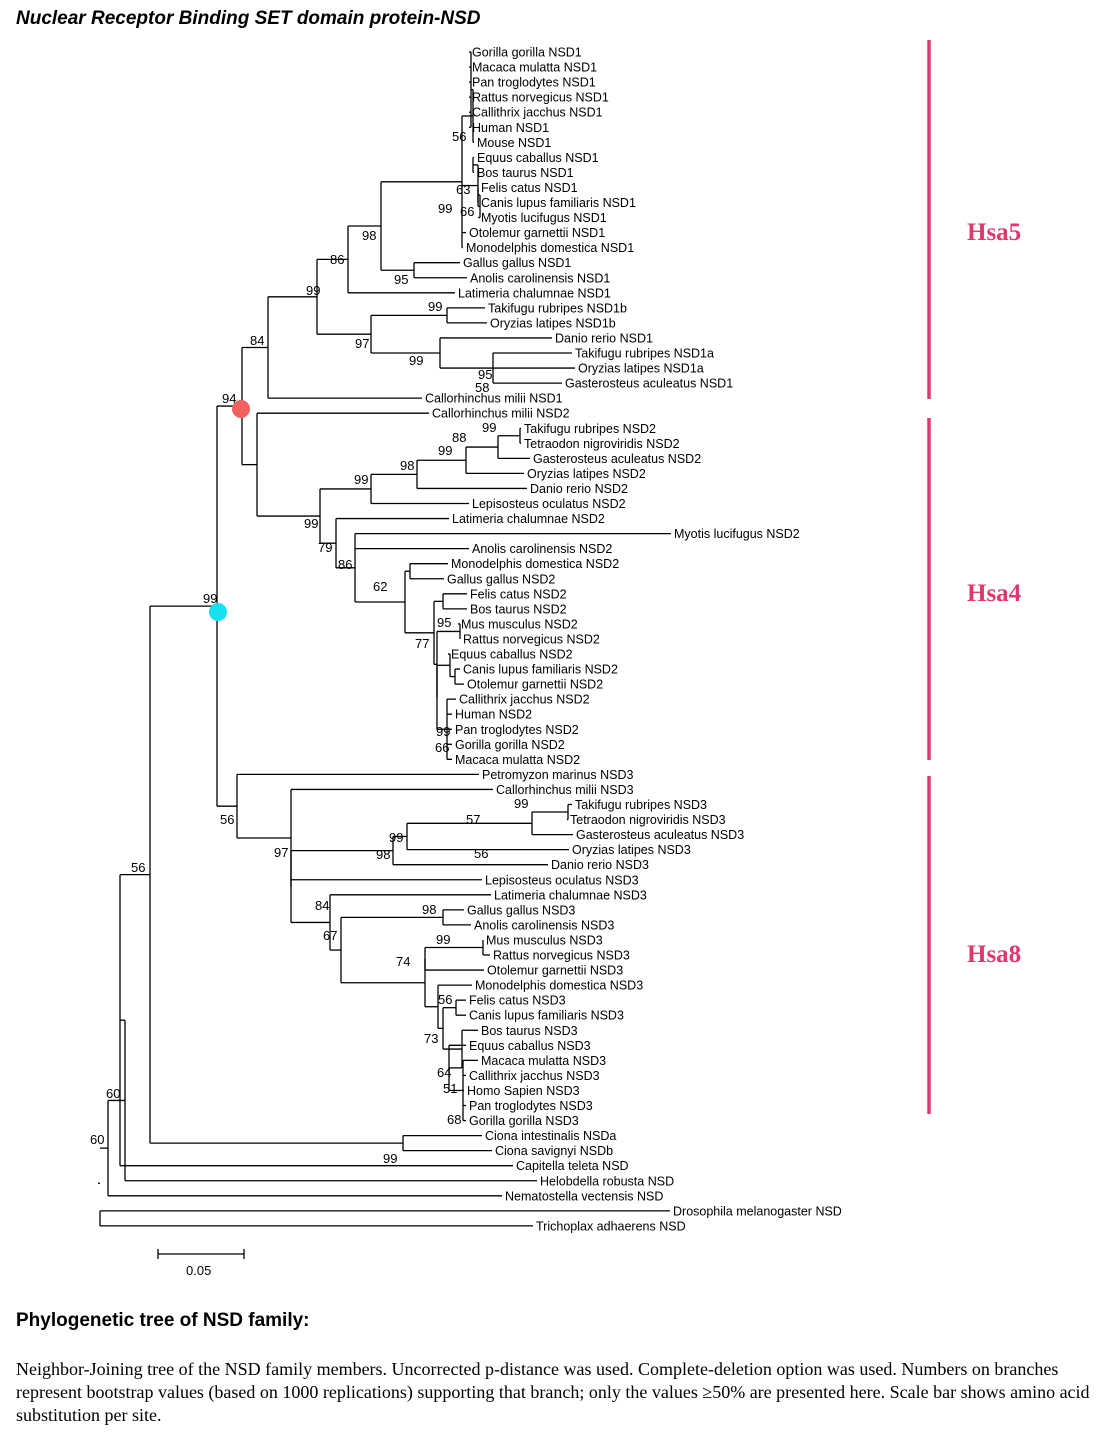  I want to click on caption-heading: Phylogenetic tree of NSD family:, so click(163, 1320).